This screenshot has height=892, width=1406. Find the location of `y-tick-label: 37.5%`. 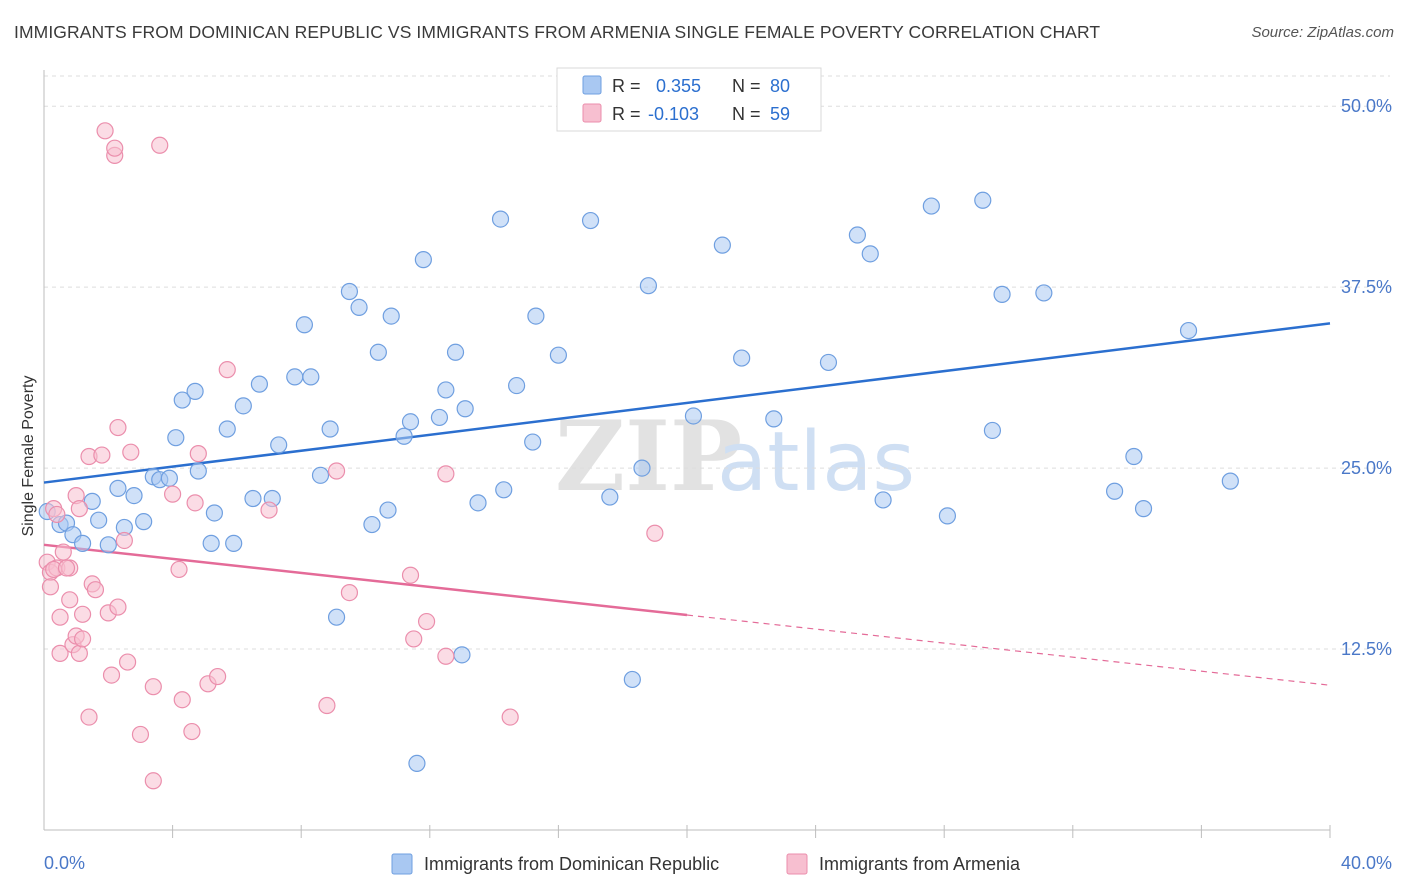

y-tick-label: 37.5% is located at coordinates (1366, 287).